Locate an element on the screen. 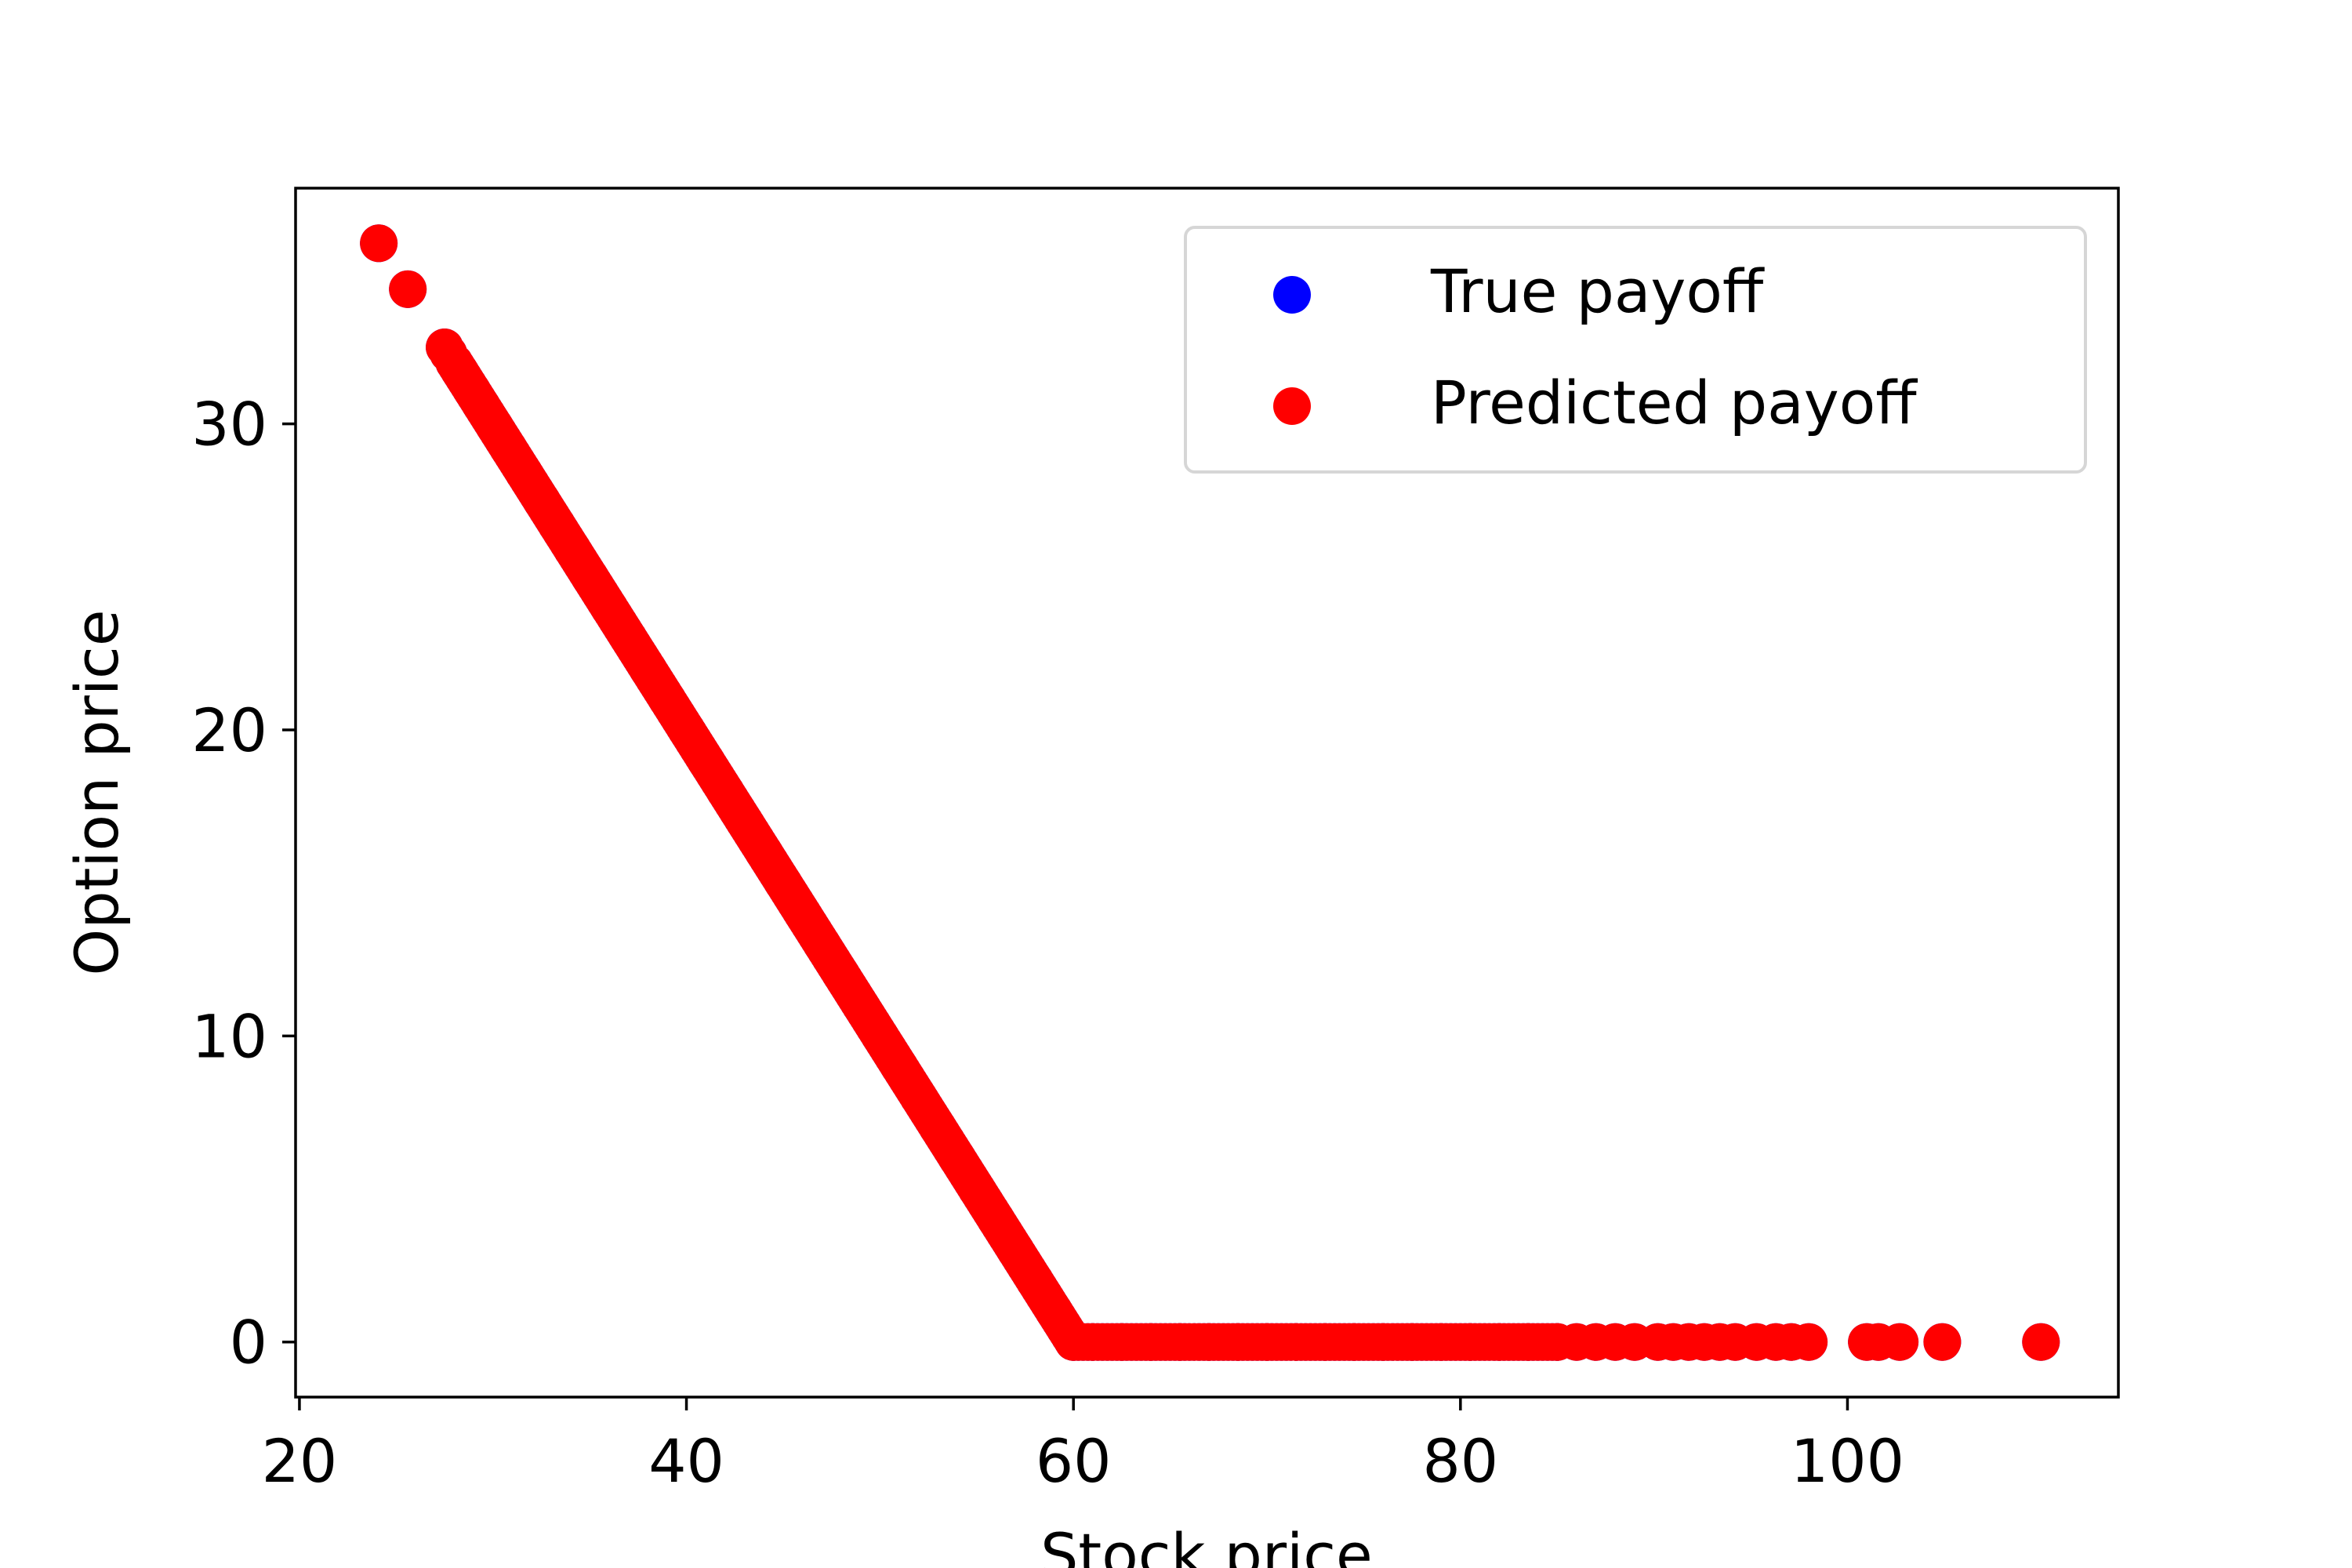 The image size is (2352, 1568). y-axis: 0 10 20 30 is located at coordinates (243, 883).